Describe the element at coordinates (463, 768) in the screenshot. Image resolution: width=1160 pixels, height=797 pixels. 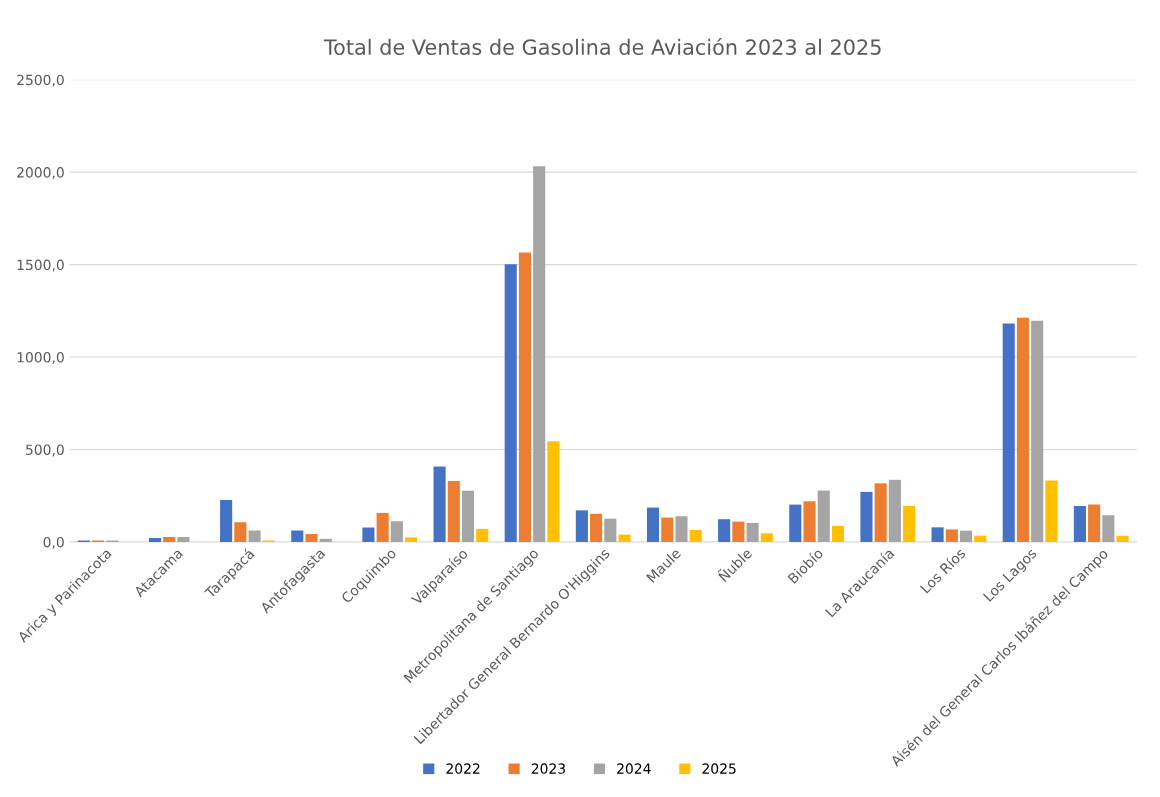
I see `legend-label: 2022` at that location.